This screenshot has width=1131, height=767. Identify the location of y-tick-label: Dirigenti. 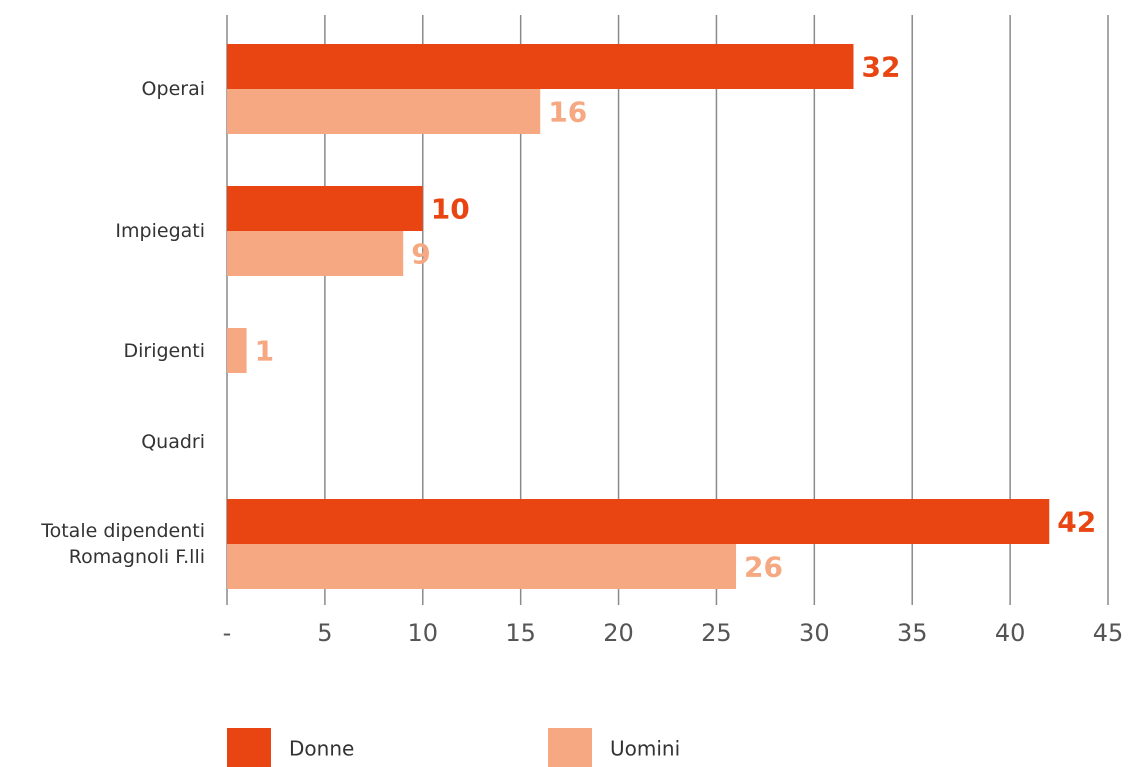
(164, 351).